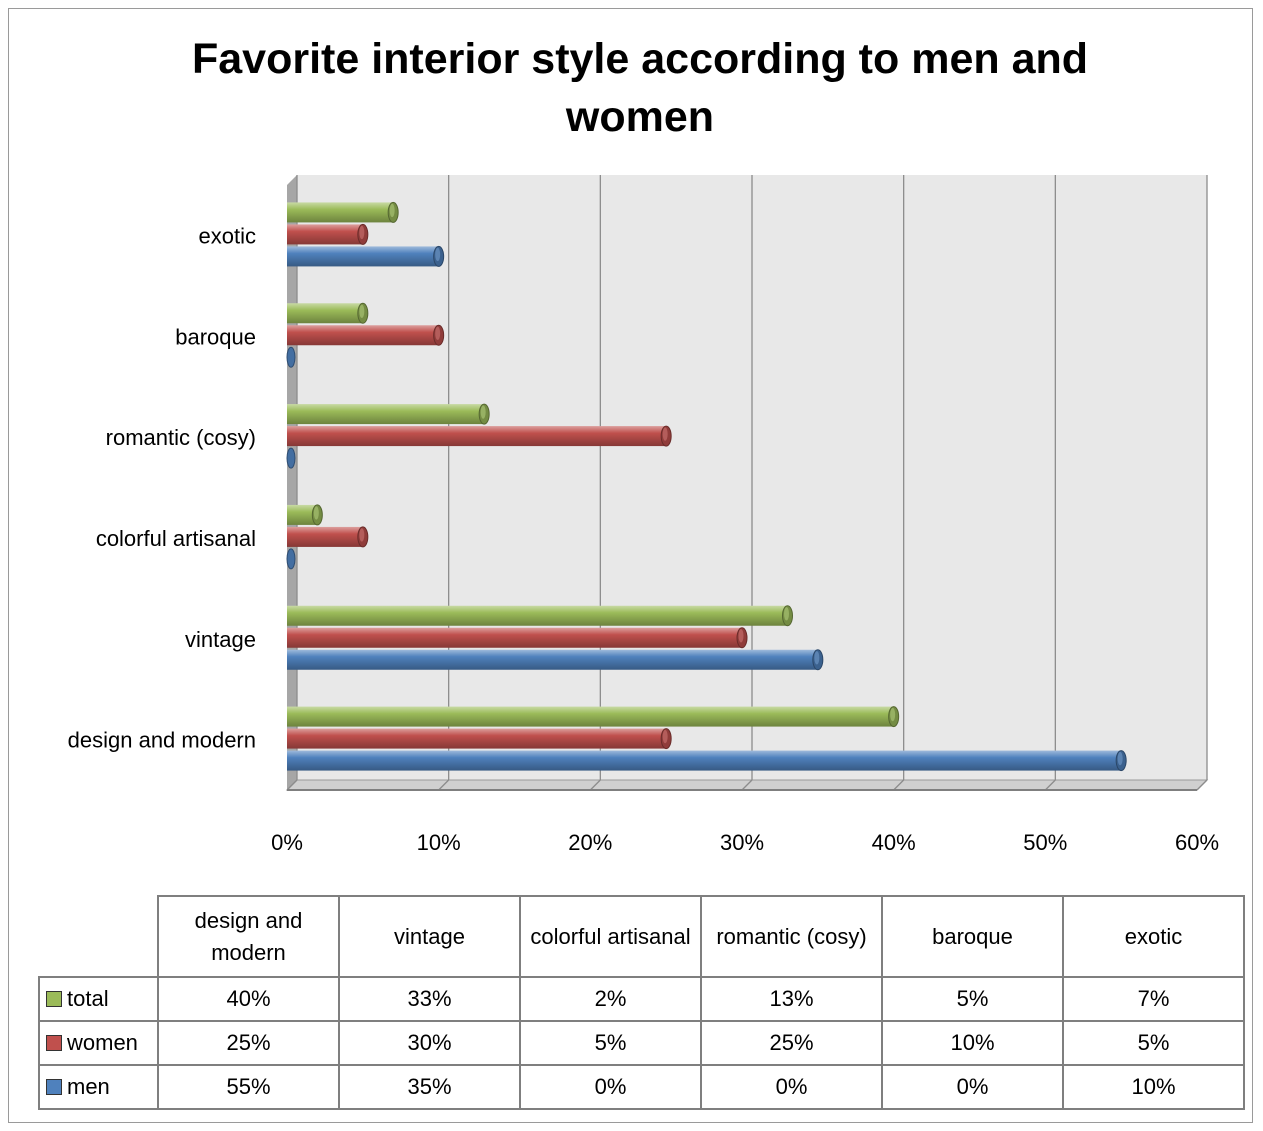 This screenshot has width=1263, height=1131. I want to click on legend-label: women, so click(102, 1042).